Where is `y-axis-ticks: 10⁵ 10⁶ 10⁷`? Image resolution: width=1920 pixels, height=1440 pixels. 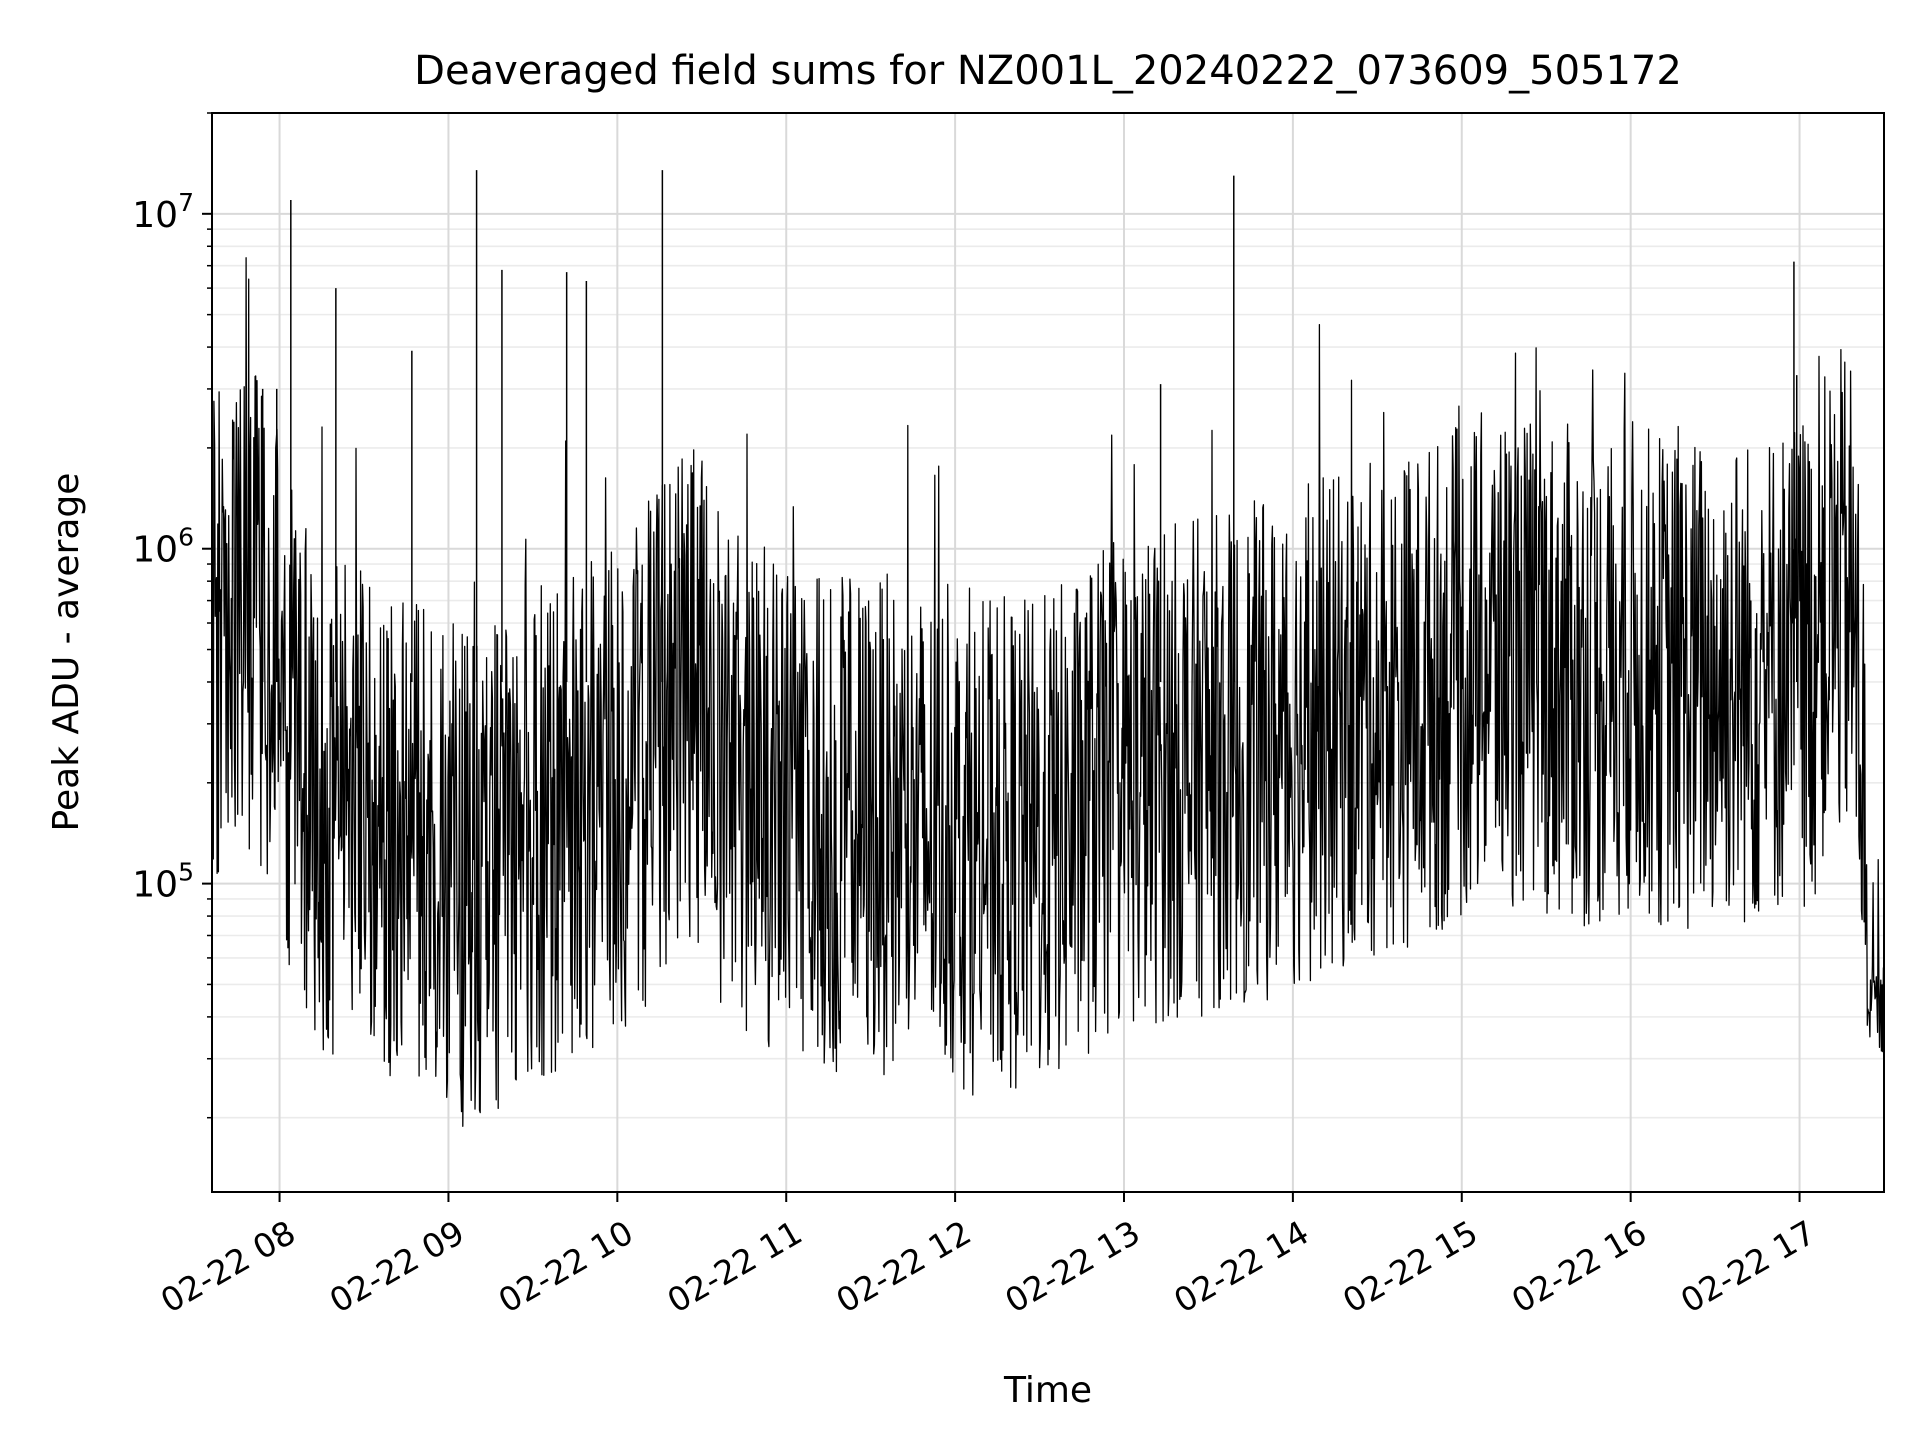 y-axis-ticks: 10⁵ 10⁶ 10⁷ is located at coordinates (172, 615).